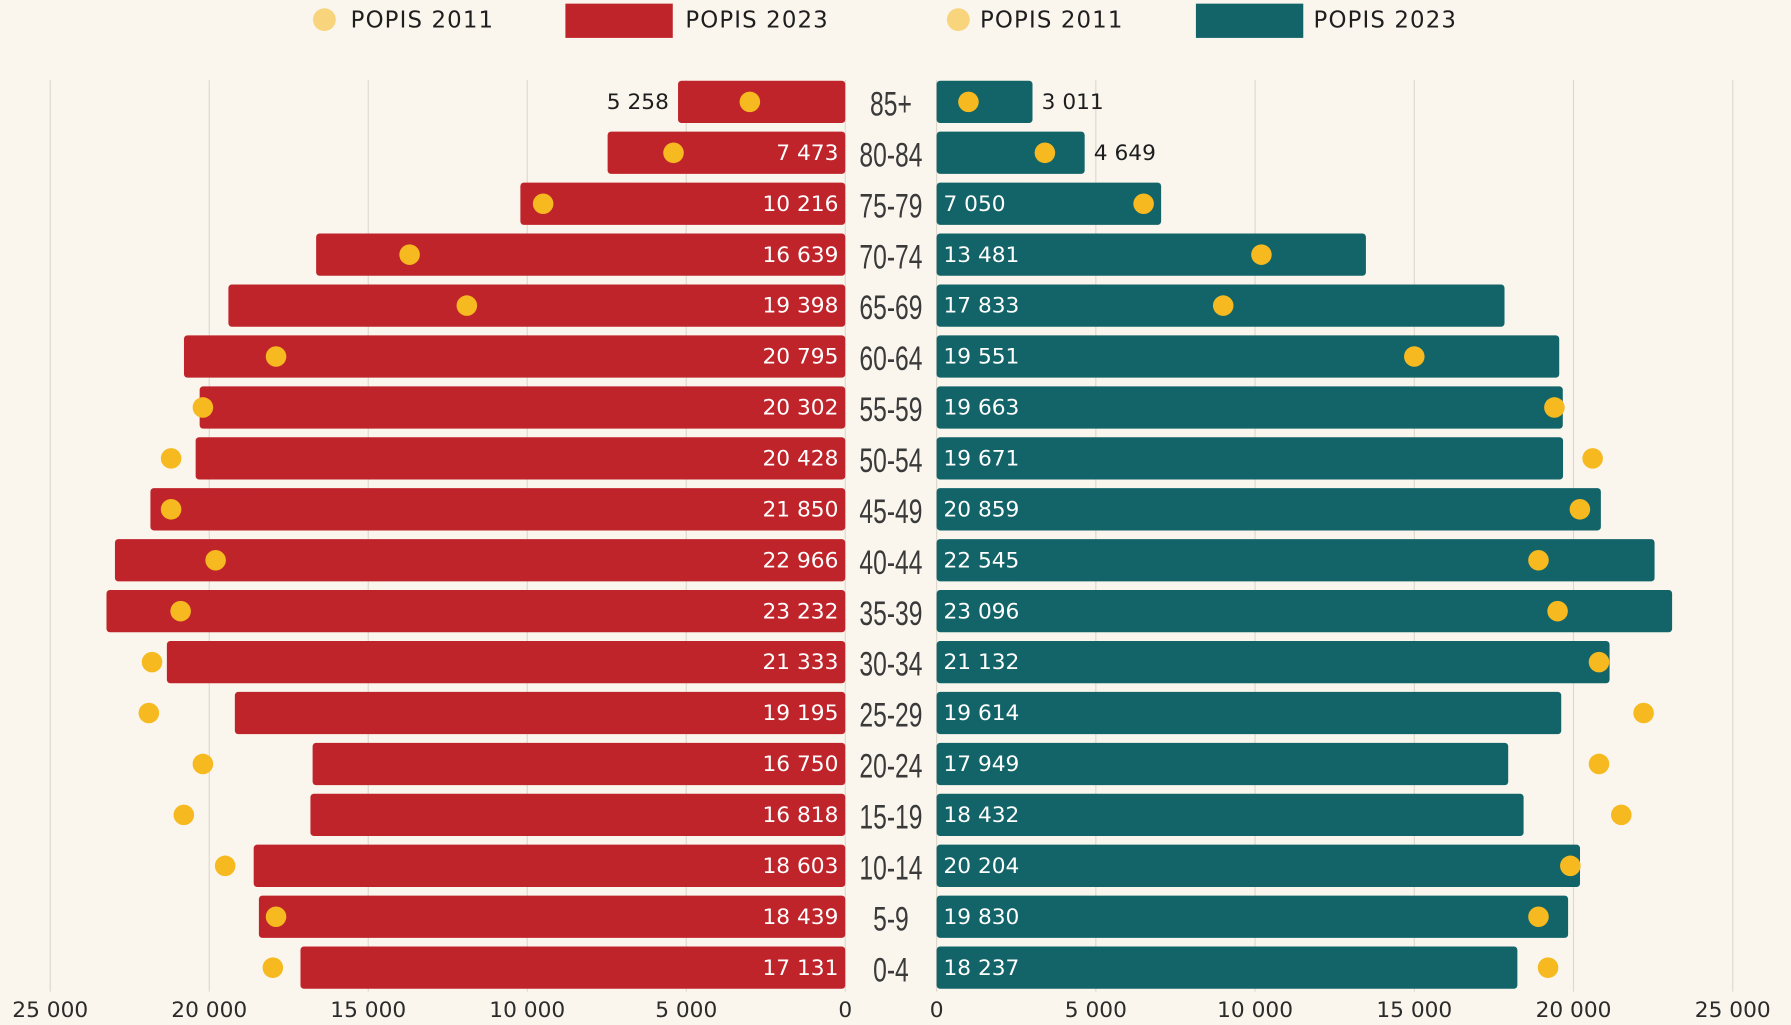  Describe the element at coordinates (981, 917) in the screenshot. I see `value-label: 19 830` at that location.